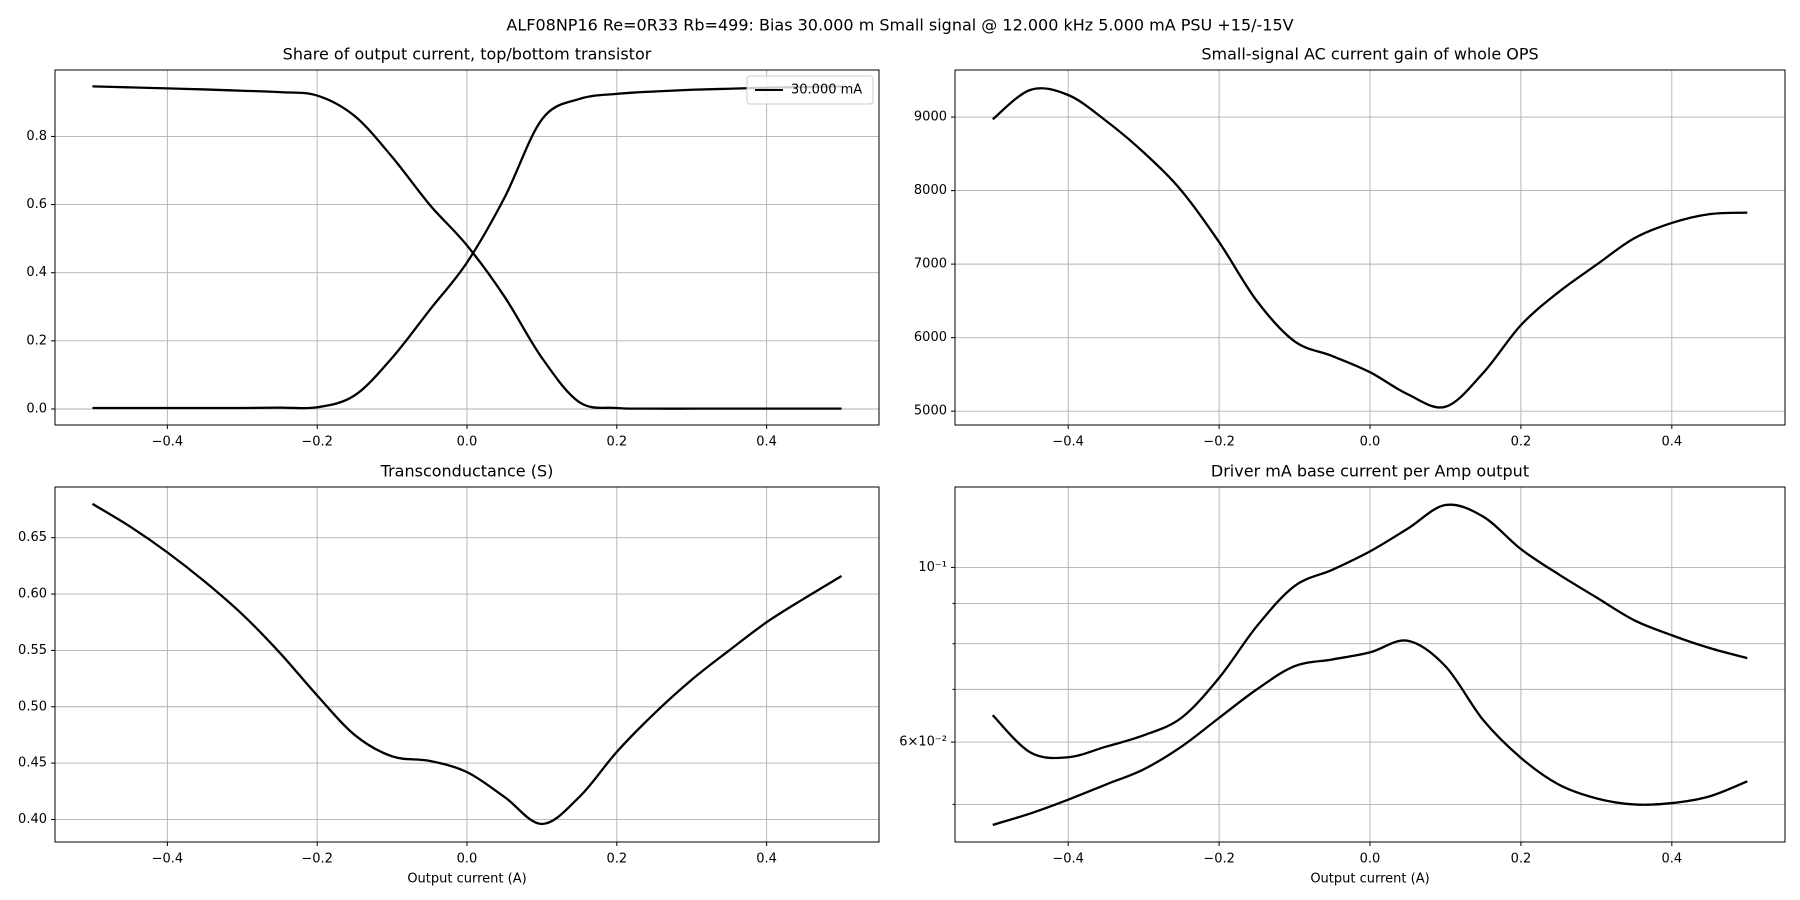 The height and width of the screenshot is (900, 1800). What do you see at coordinates (32, 819) in the screenshot?
I see `y-tick-label: 0.40` at bounding box center [32, 819].